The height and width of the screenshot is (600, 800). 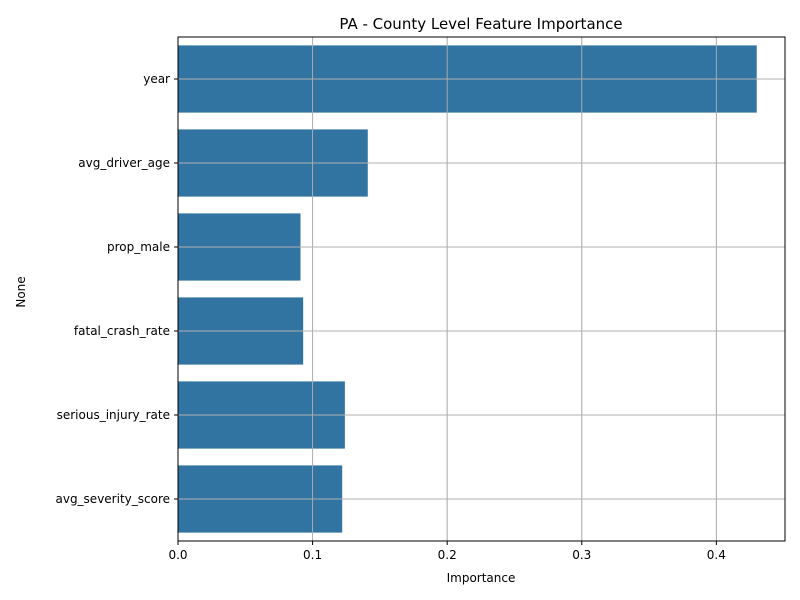 I want to click on y-axis-label: None, so click(x=21, y=291).